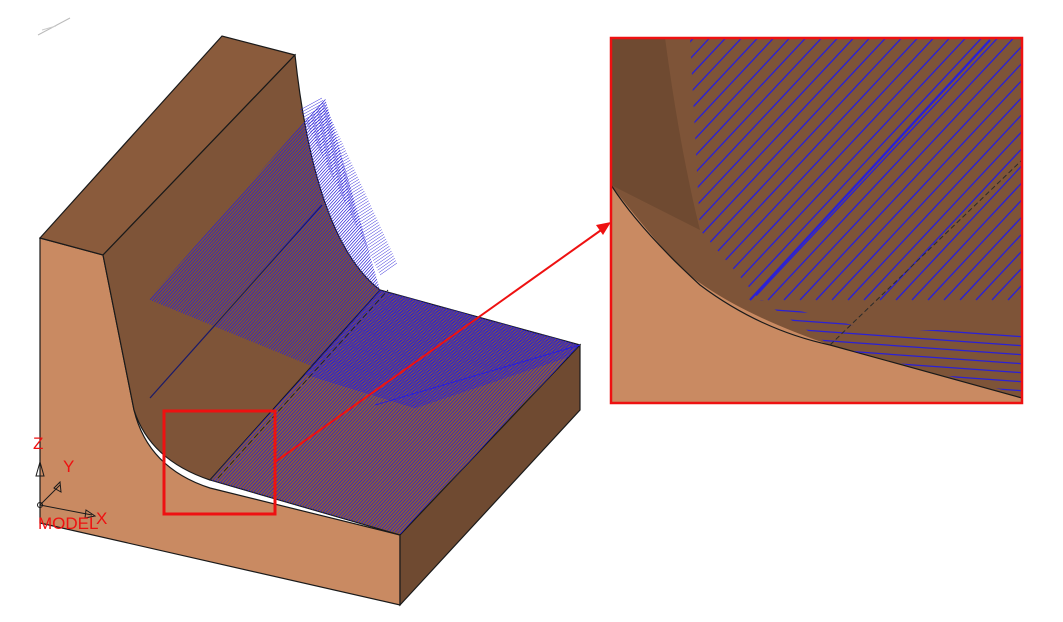 The image size is (1063, 622). Describe the element at coordinates (38, 443) in the screenshot. I see `axis-z-label: Z` at that location.